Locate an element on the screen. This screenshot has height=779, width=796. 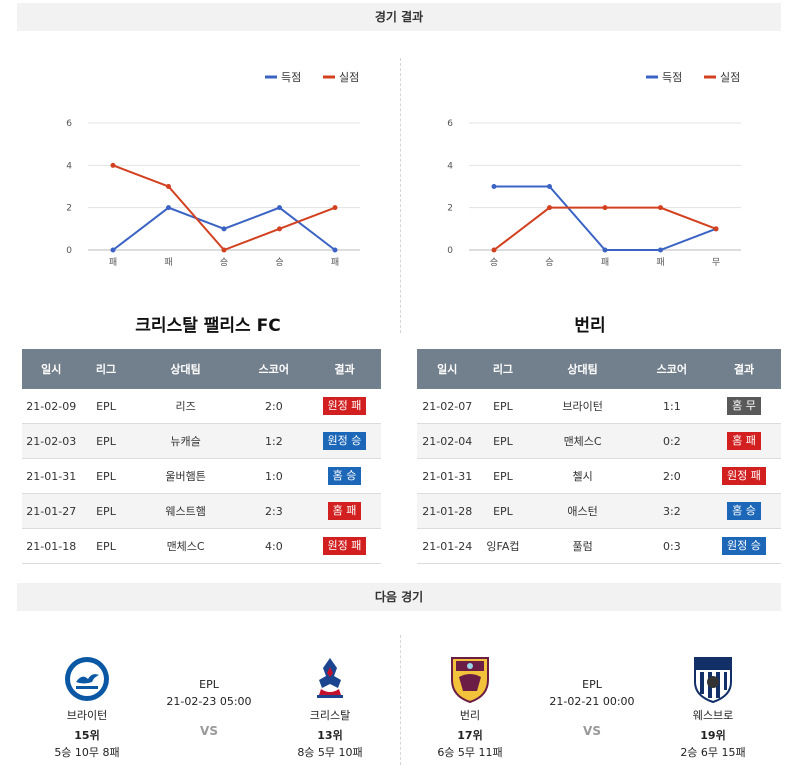
team-record: 6승 5무 11패 is located at coordinates (470, 752).